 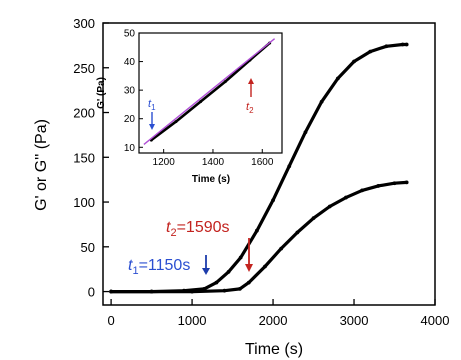 What do you see at coordinates (130, 34) in the screenshot?
I see `inset-y-tick-label-4: 50` at bounding box center [130, 34].